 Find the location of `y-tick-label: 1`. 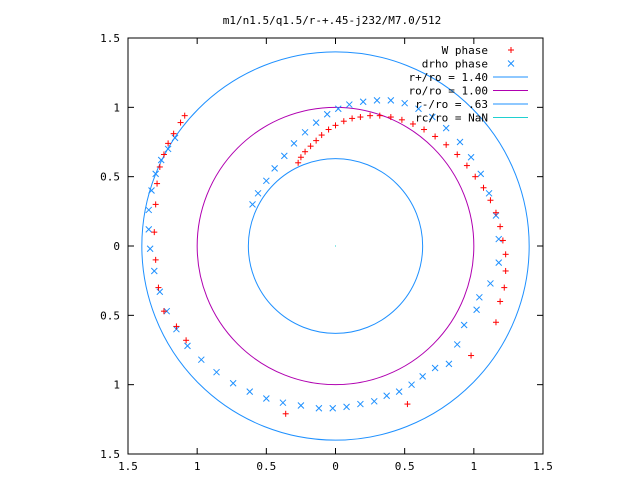

y-tick-label: 1 is located at coordinates (116, 385).